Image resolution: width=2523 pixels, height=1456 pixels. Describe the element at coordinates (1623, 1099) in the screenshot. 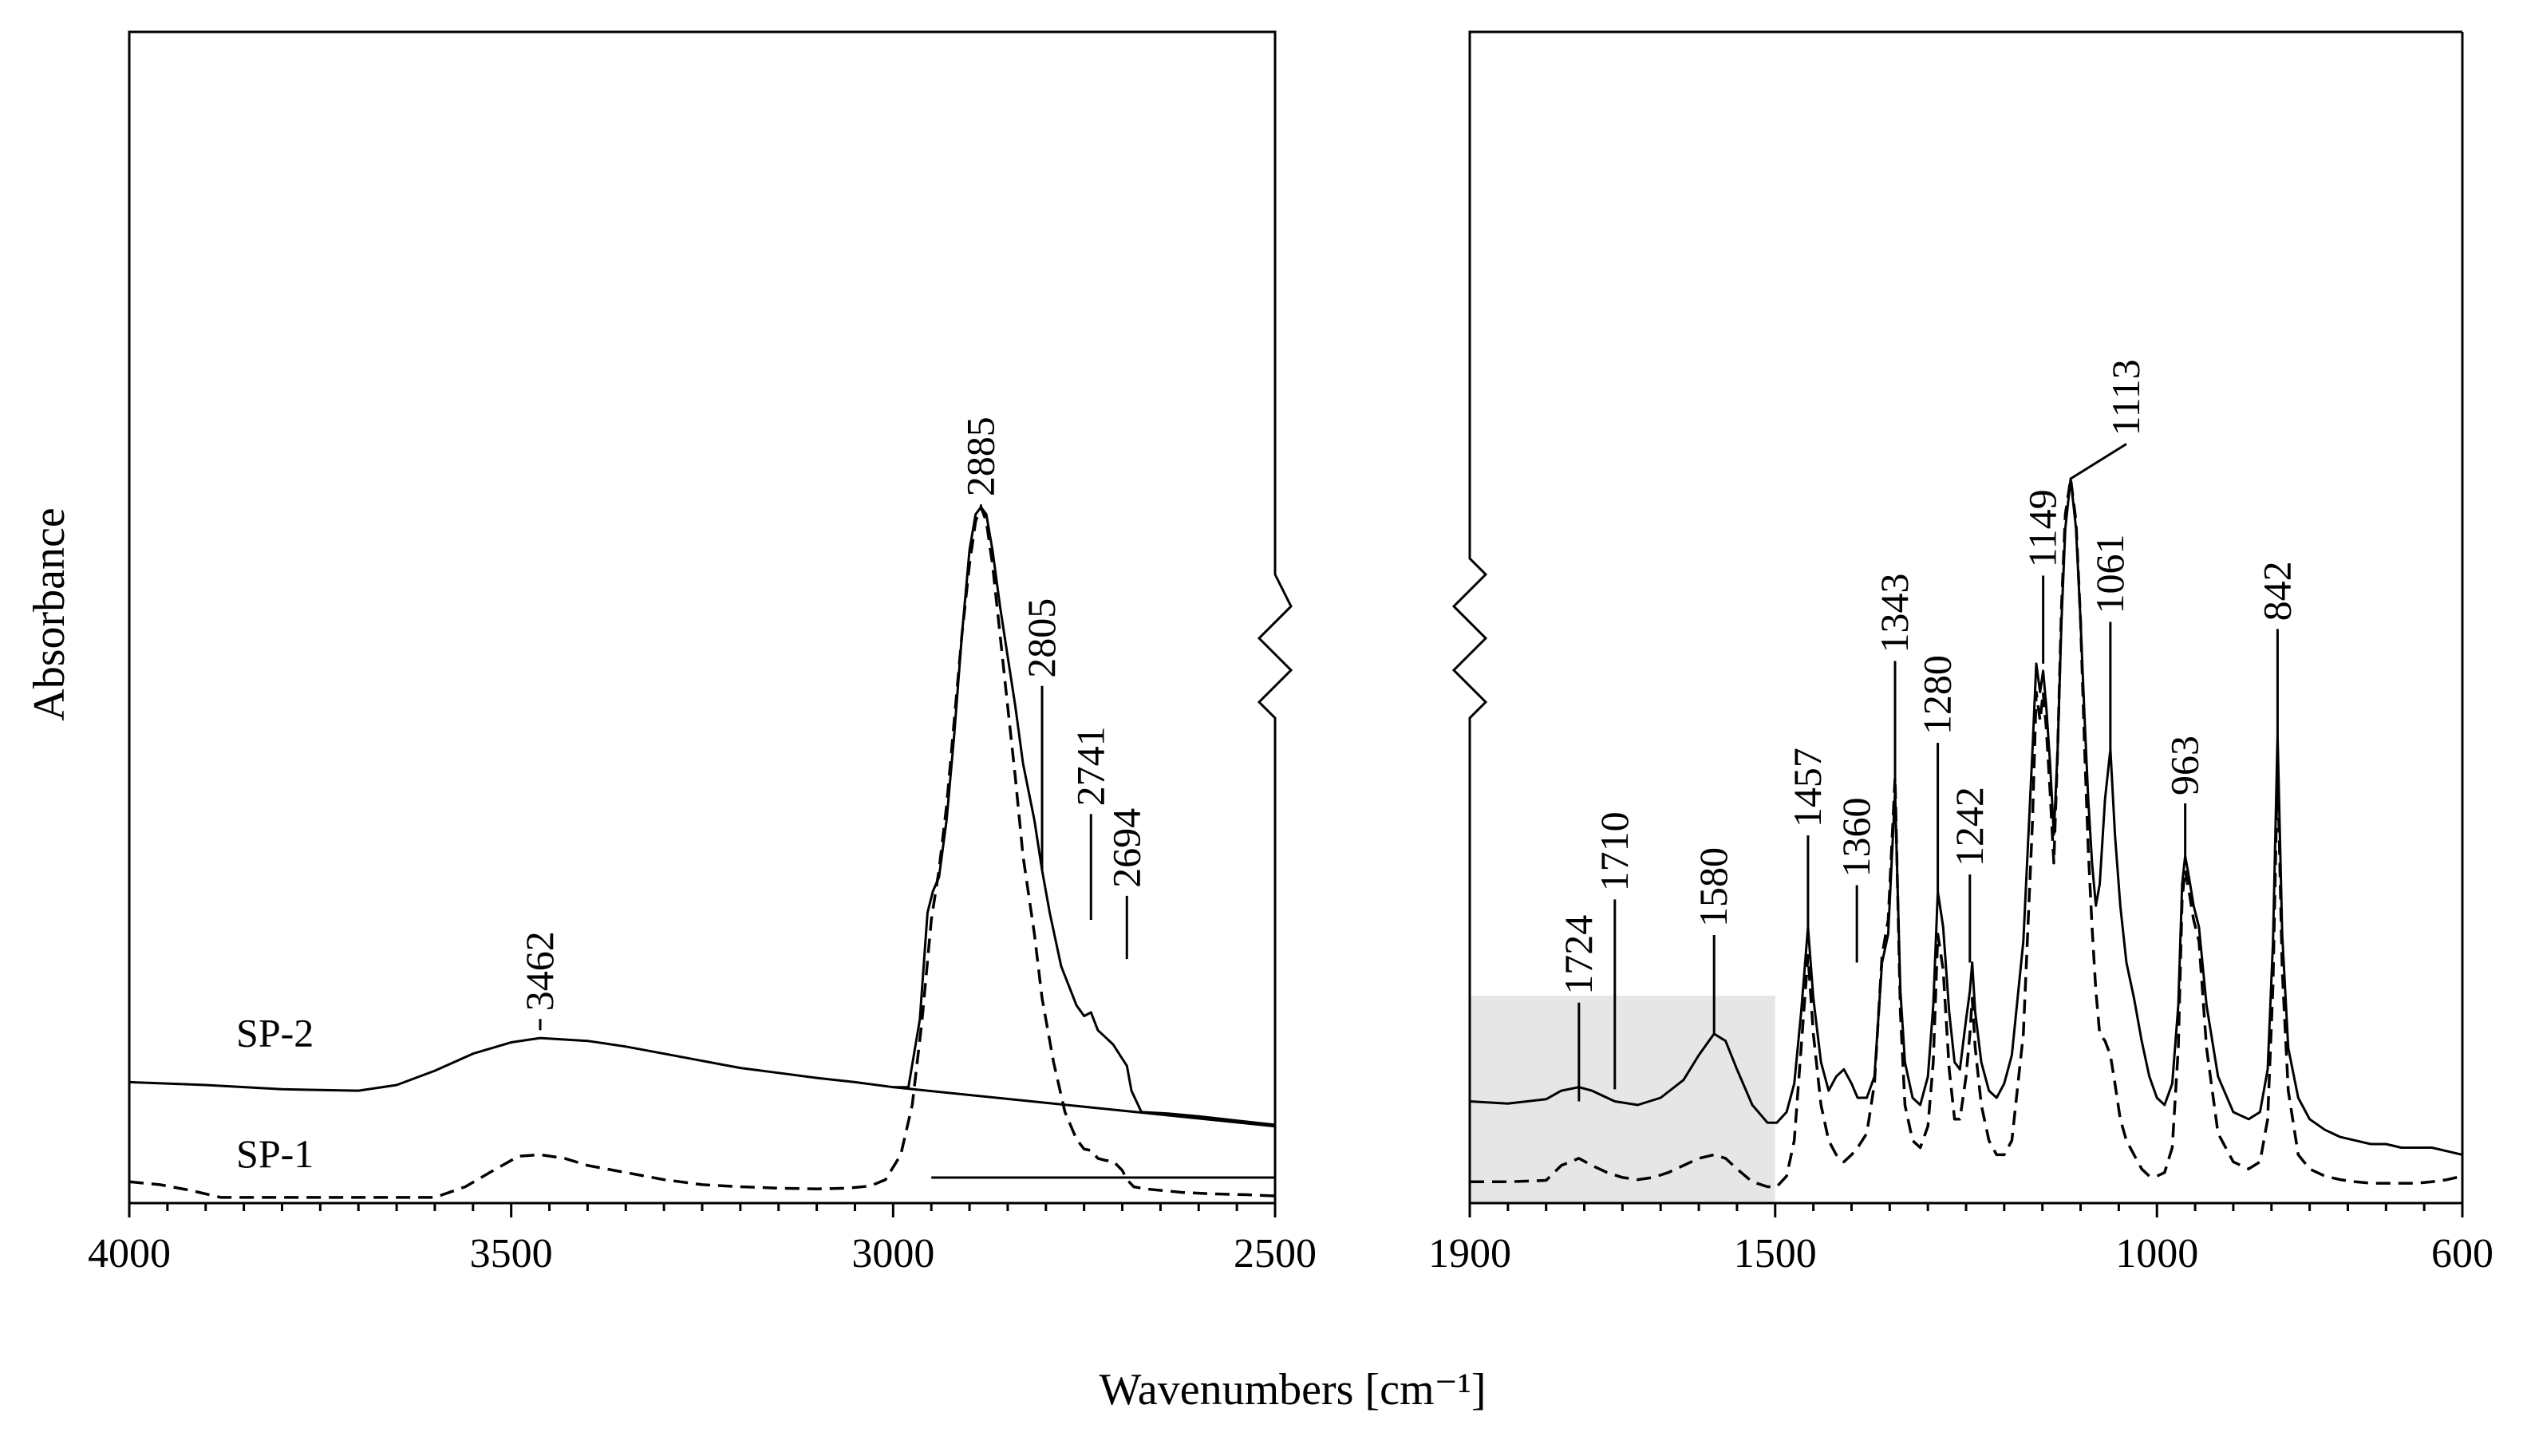

I see `highlight-region` at that location.